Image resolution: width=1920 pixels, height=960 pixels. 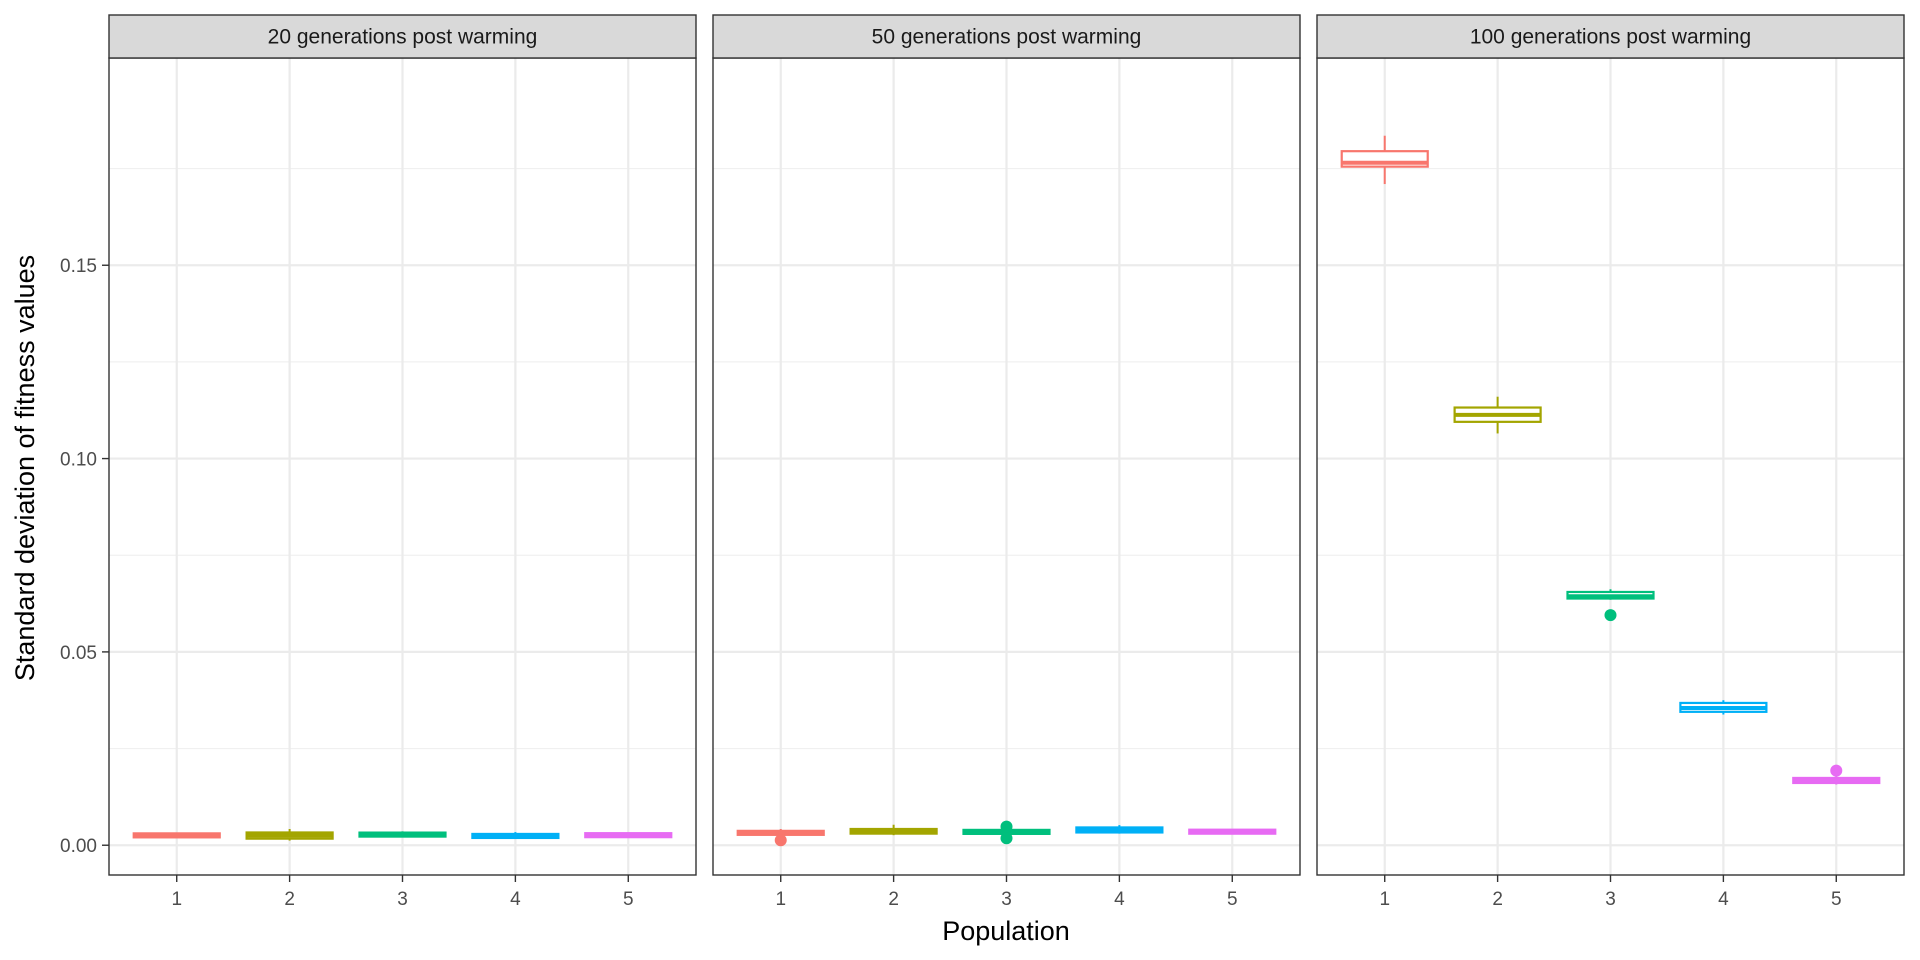 What do you see at coordinates (1006, 931) in the screenshot?
I see `x-axis-title: Population` at bounding box center [1006, 931].